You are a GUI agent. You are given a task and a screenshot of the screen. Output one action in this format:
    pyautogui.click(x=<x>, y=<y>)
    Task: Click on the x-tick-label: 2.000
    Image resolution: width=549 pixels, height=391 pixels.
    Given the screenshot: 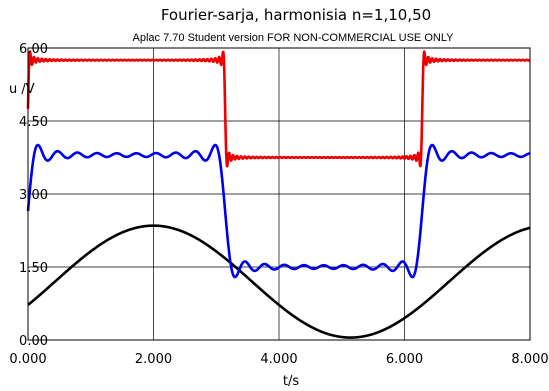 What is the action you would take?
    pyautogui.click(x=153, y=359)
    